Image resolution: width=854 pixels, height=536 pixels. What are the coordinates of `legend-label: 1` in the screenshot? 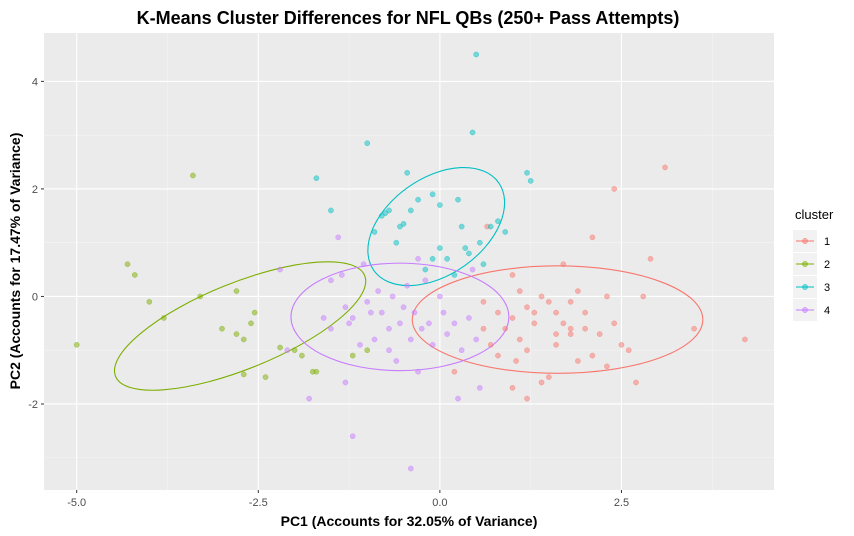 It's located at (827, 242).